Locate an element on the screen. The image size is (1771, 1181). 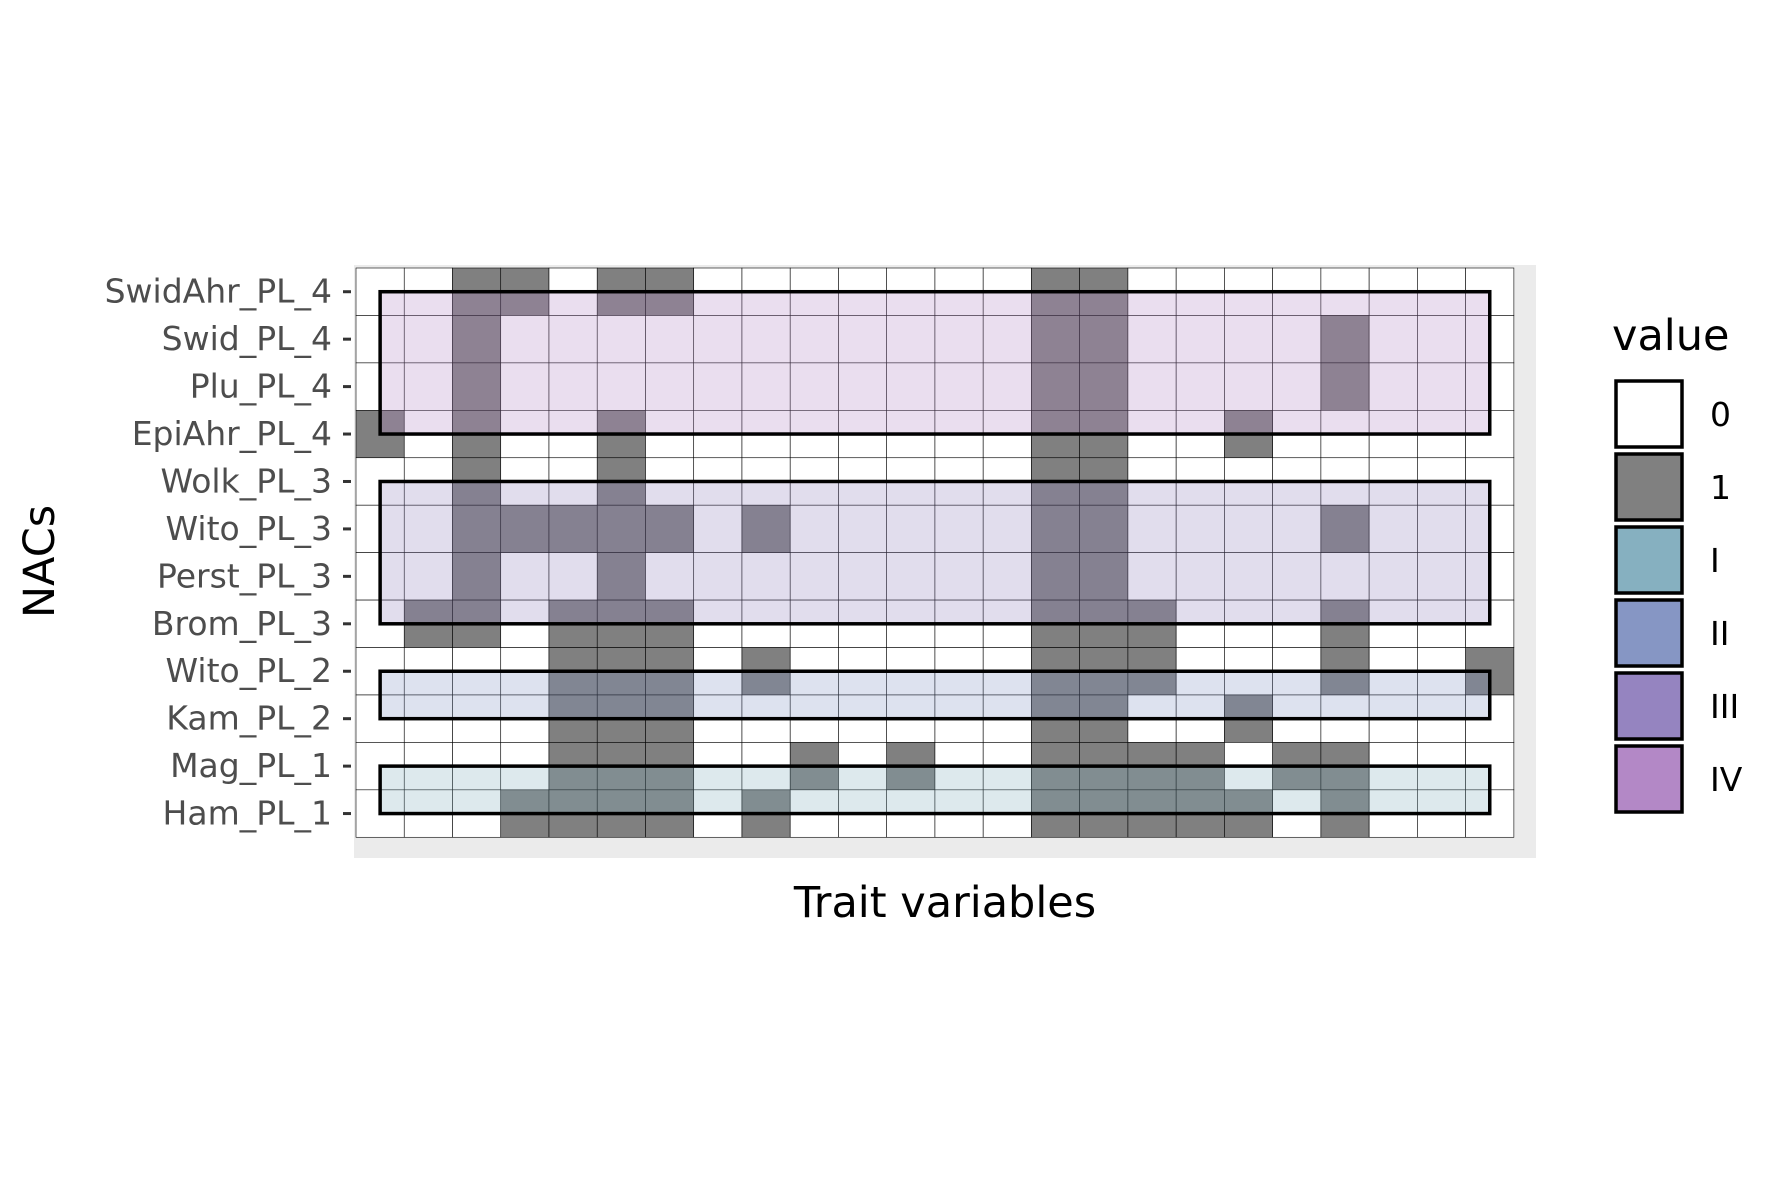
legend-label: I is located at coordinates (1715, 560).